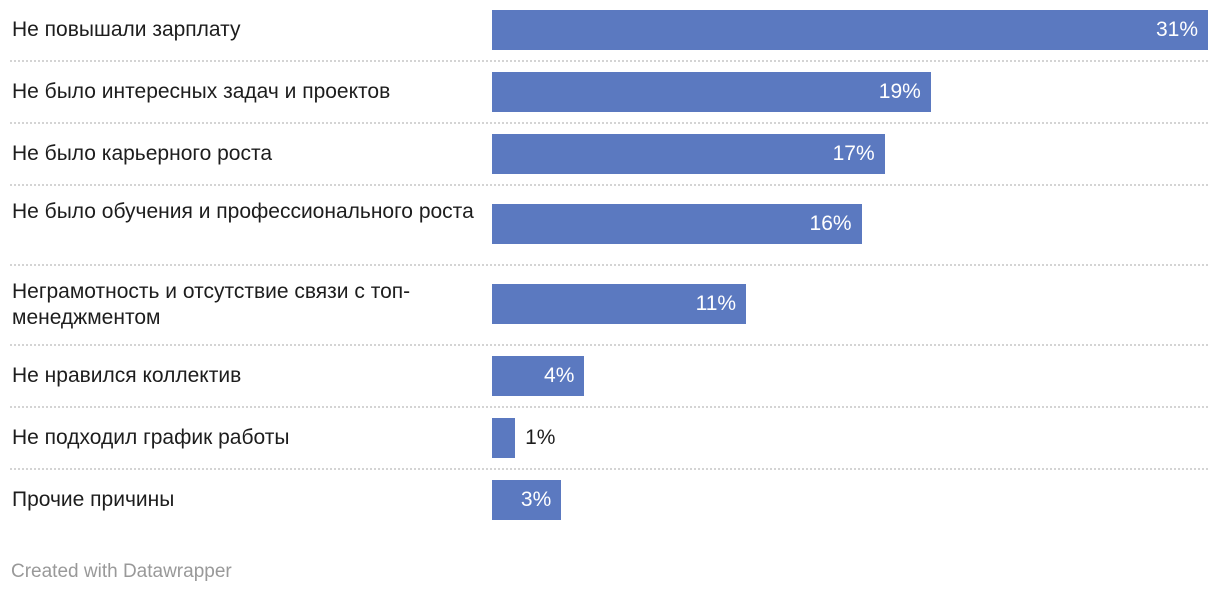  What do you see at coordinates (540, 437) in the screenshot?
I see `value-label: 1%` at bounding box center [540, 437].